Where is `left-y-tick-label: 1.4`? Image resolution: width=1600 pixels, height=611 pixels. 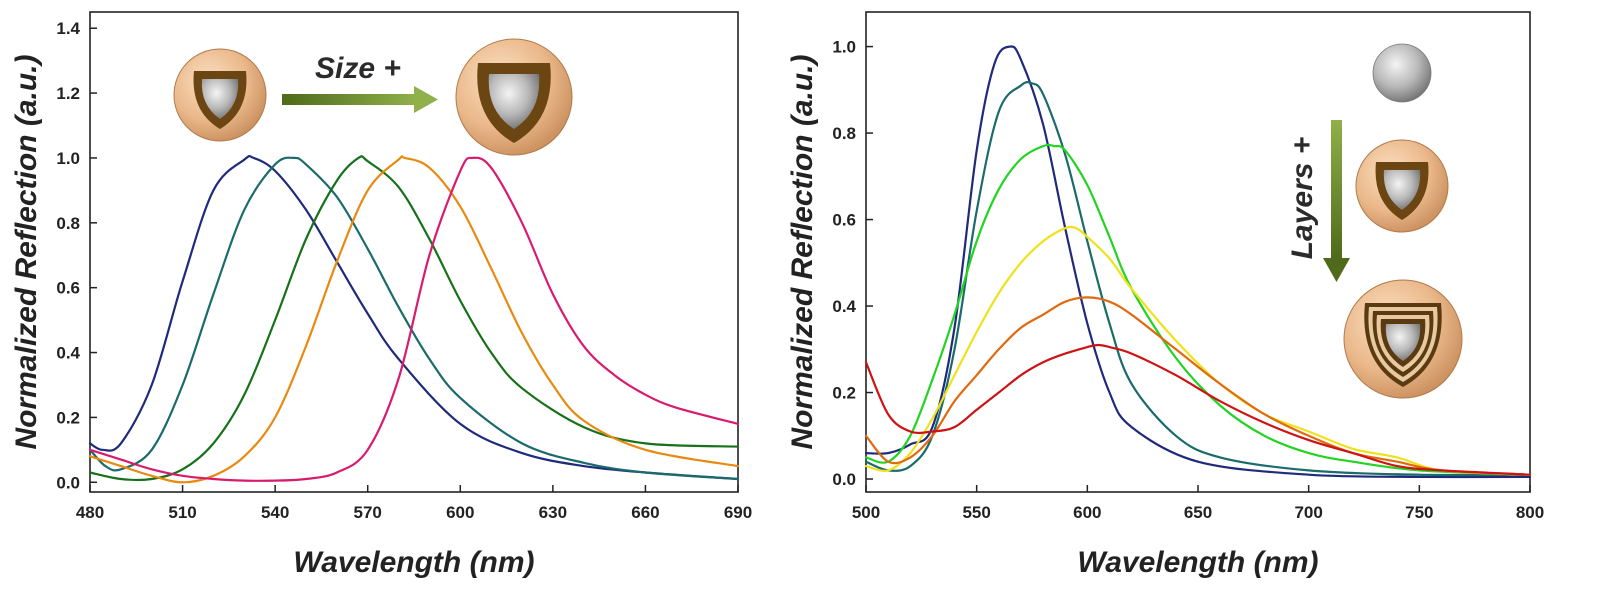 left-y-tick-label: 1.4 is located at coordinates (68, 28).